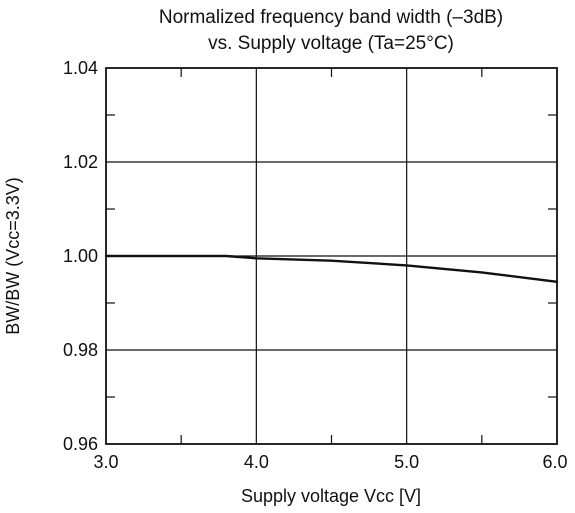  Describe the element at coordinates (80, 162) in the screenshot. I see `y-tick-label: 1.02` at that location.